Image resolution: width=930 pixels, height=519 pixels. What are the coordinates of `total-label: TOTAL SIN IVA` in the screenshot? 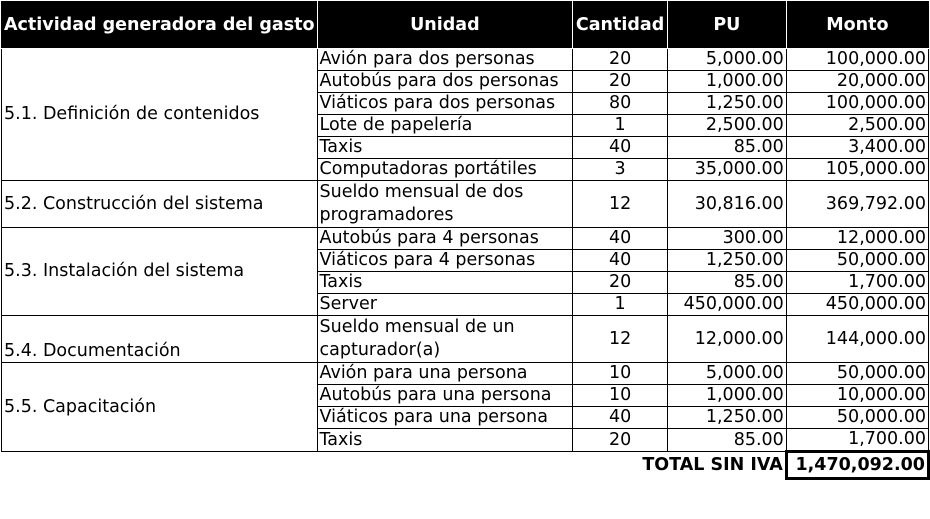 It's located at (712, 464).